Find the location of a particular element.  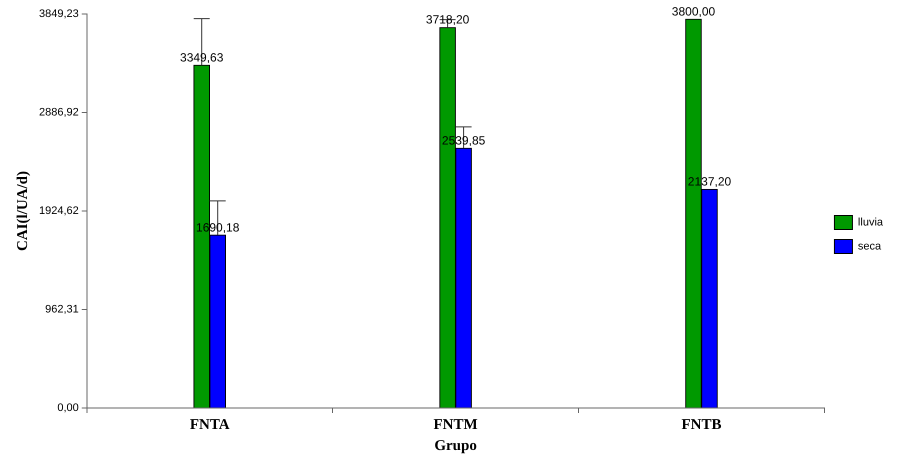

legend-label: lluvia is located at coordinates (871, 222).